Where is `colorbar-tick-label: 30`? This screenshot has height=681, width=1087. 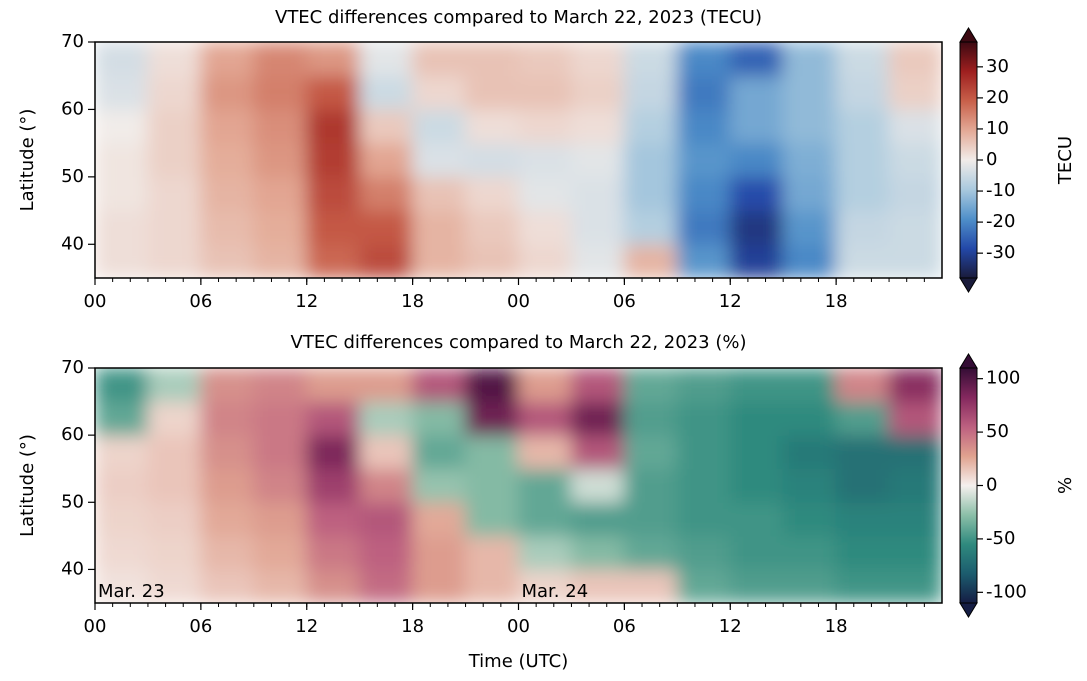
colorbar-tick-label: 30 is located at coordinates (997, 66).